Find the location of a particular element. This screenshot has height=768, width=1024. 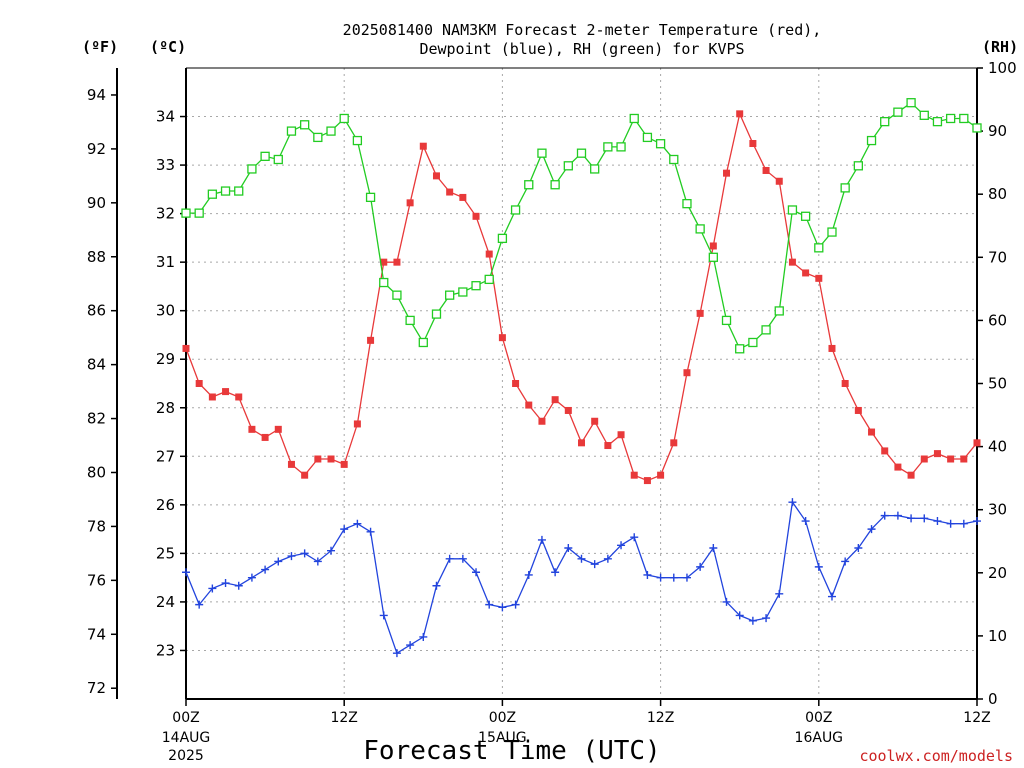

celsius-tick-label: 26 is located at coordinates (165, 505).